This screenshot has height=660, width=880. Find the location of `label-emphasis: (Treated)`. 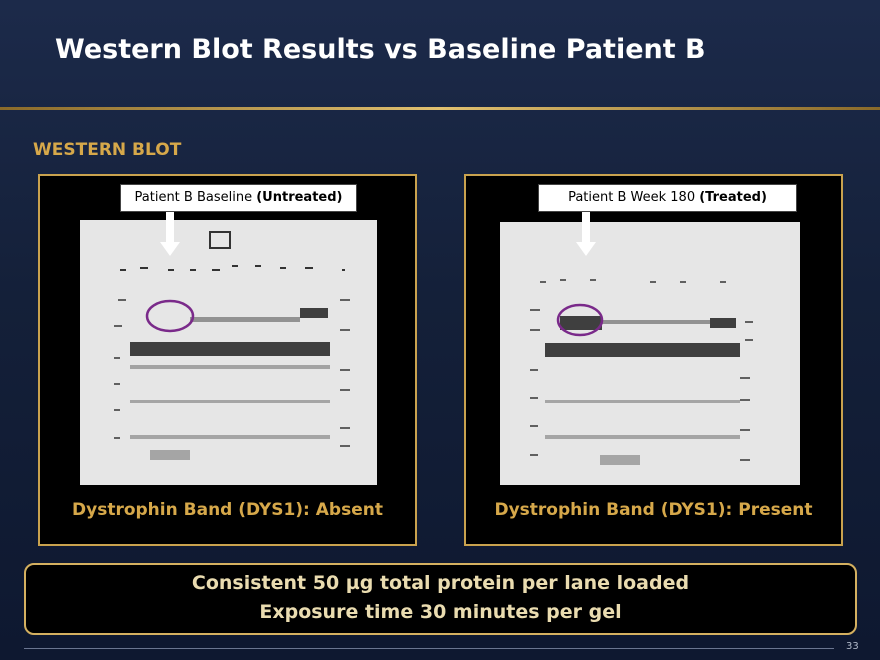

label-emphasis: (Treated) is located at coordinates (733, 197).